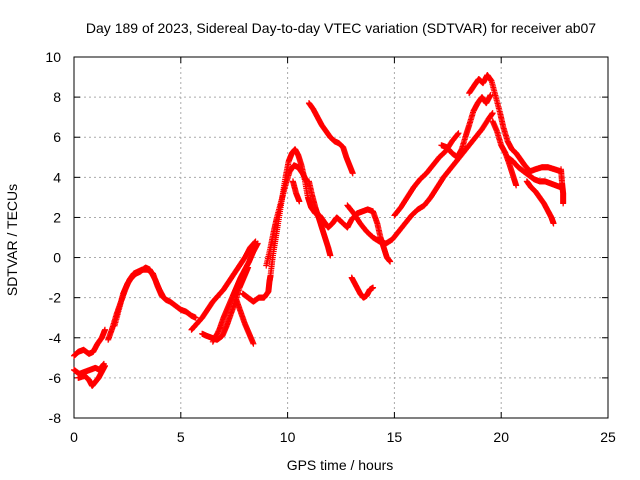 The height and width of the screenshot is (480, 640). What do you see at coordinates (608, 437) in the screenshot?
I see `x-tick-label: 25` at bounding box center [608, 437].